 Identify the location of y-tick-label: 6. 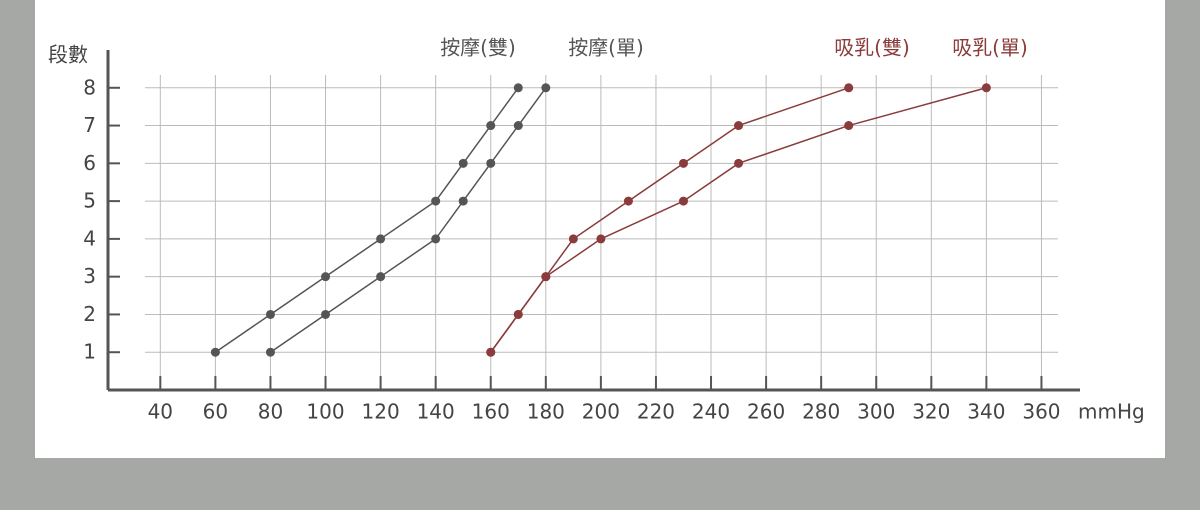
(89, 163).